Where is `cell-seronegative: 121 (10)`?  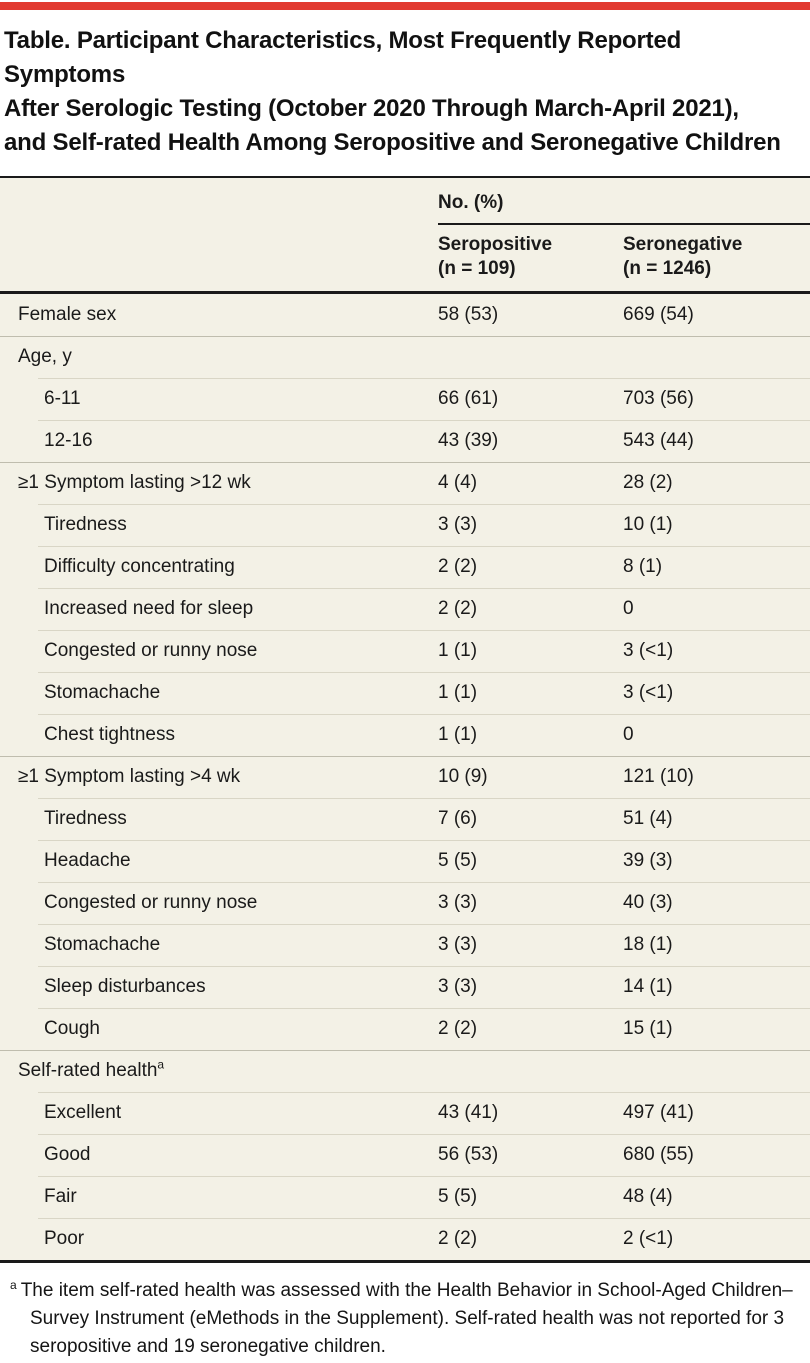 cell-seronegative: 121 (10) is located at coordinates (658, 776).